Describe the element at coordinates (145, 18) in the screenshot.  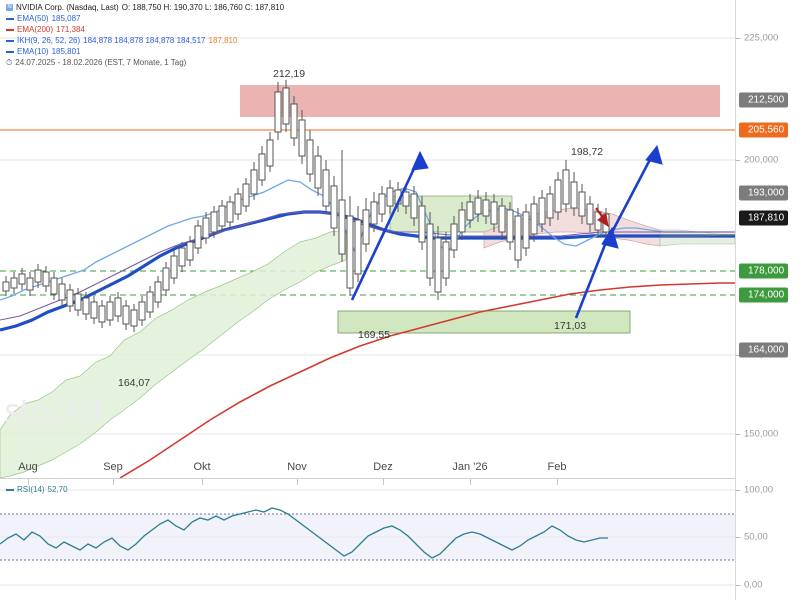
I see `legend-ema50-row: EMA(50) 185,087` at that location.